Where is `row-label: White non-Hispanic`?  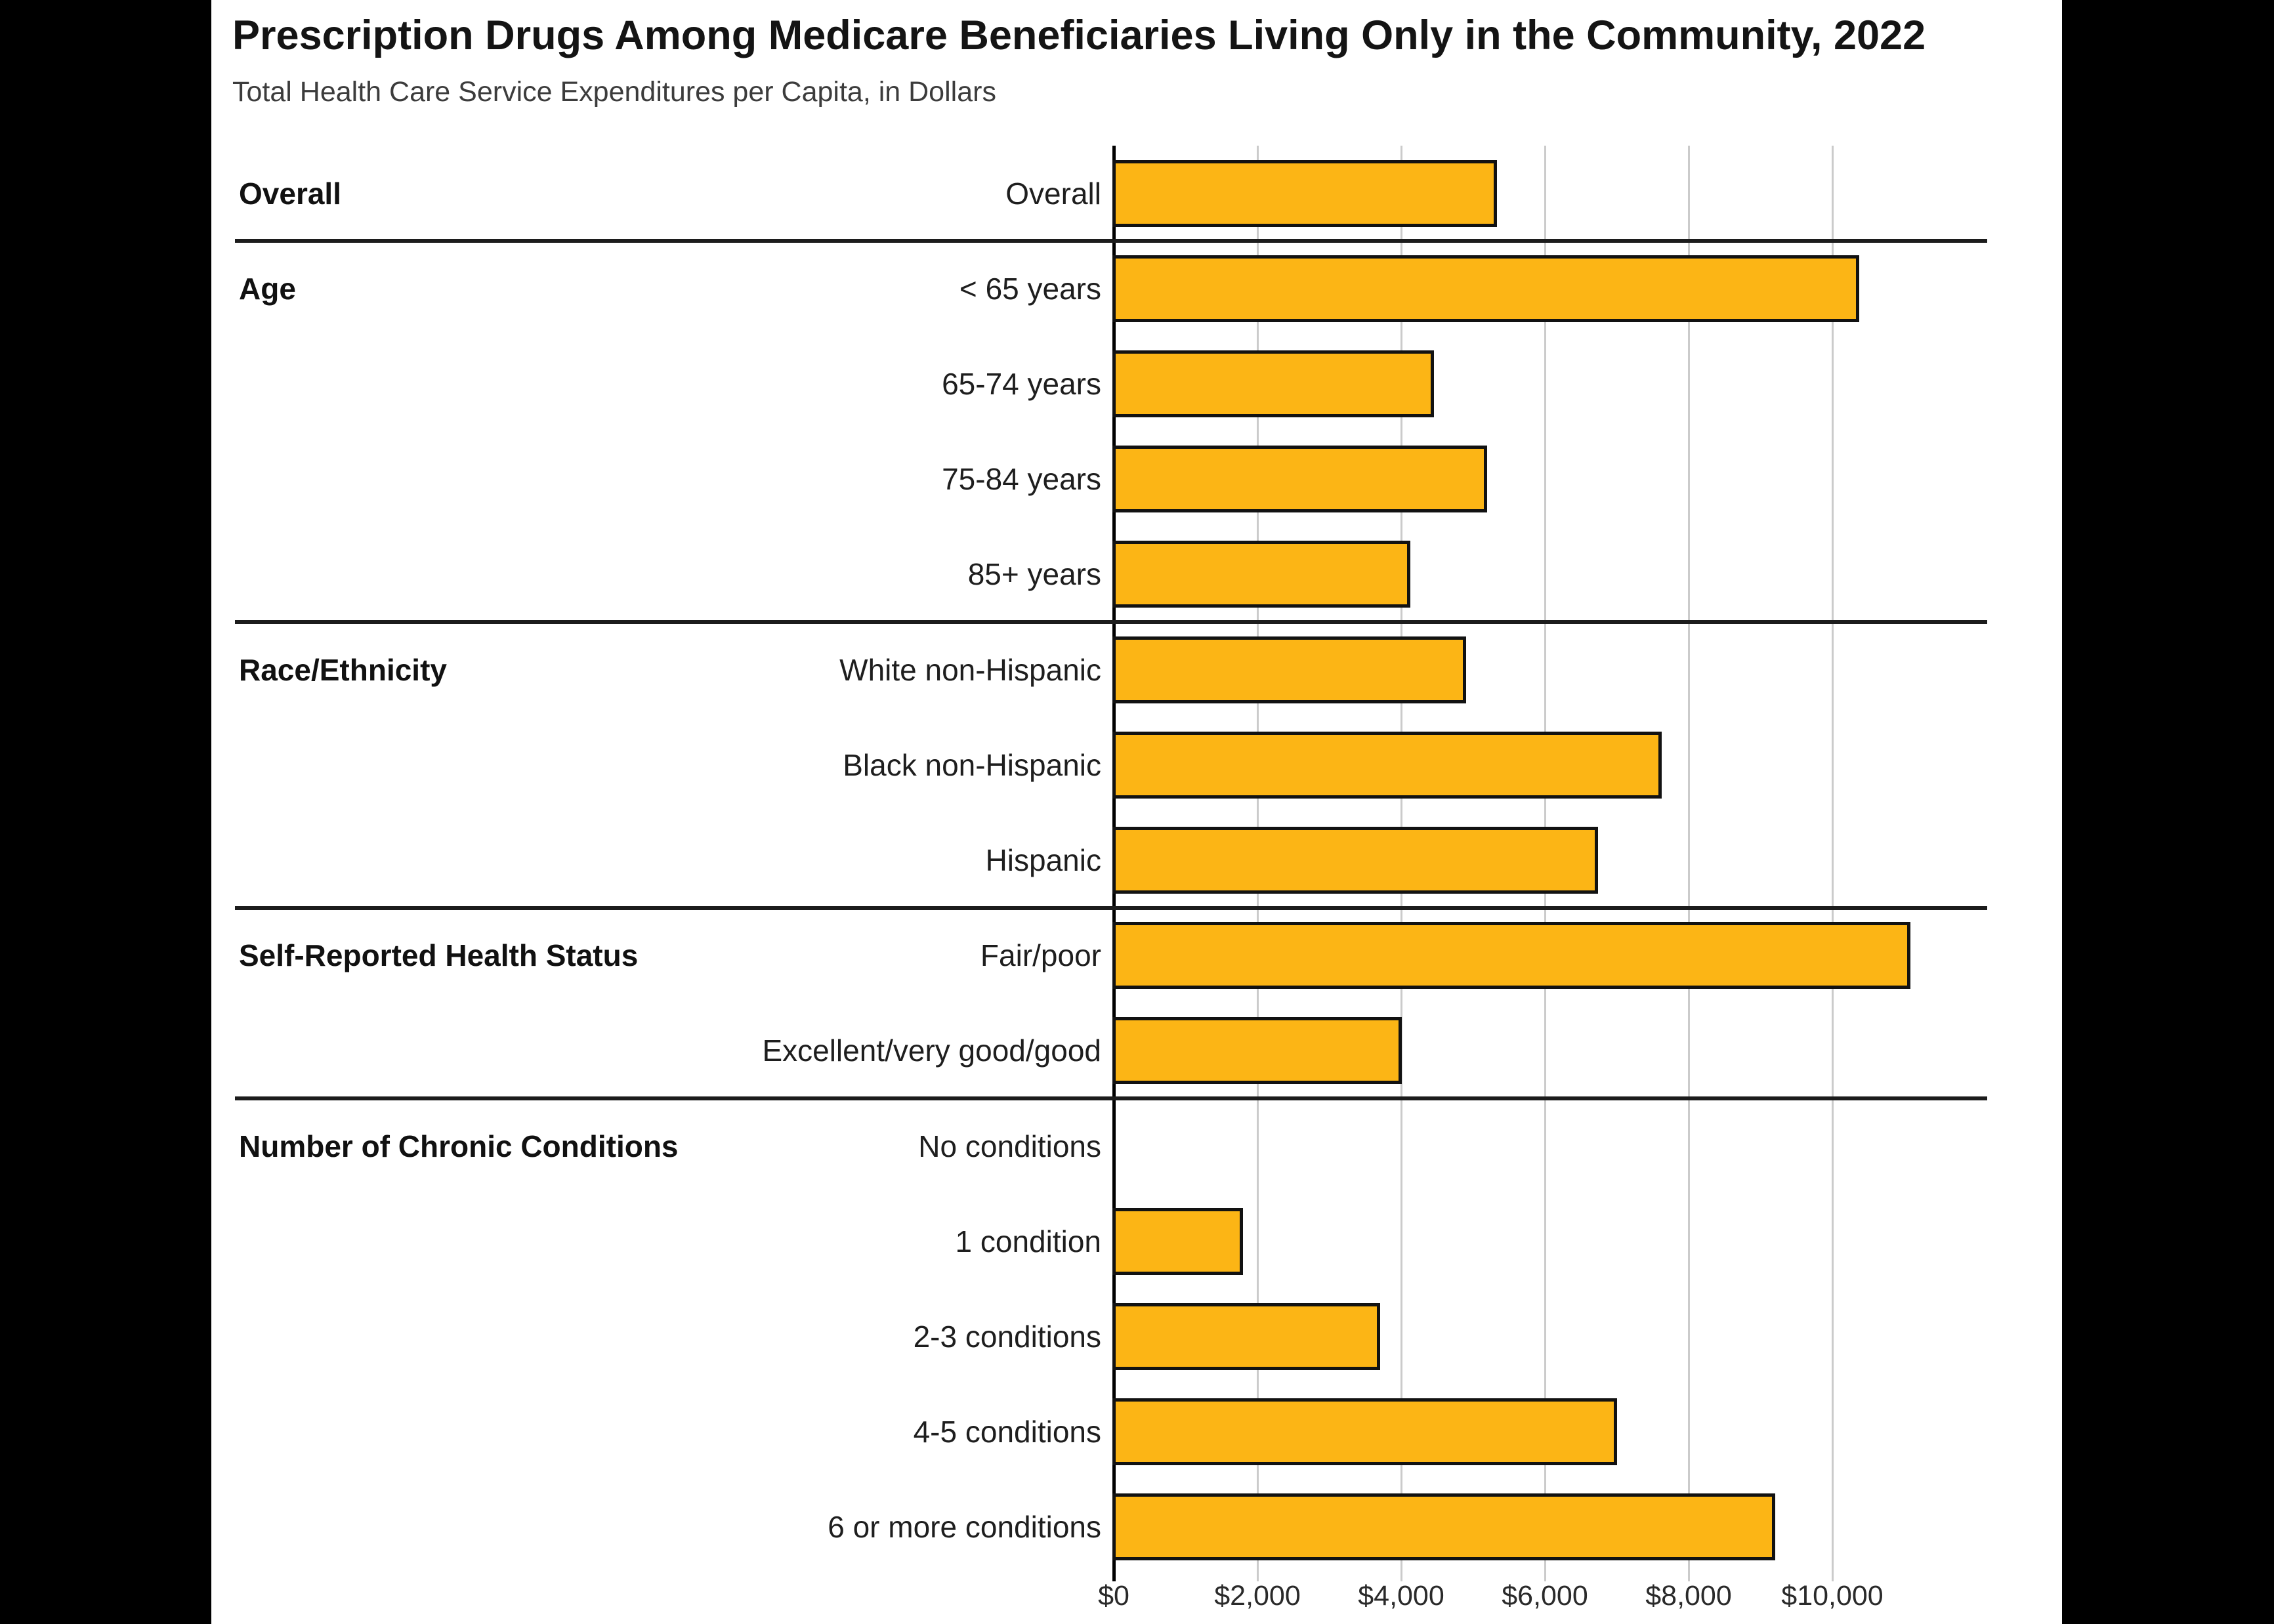 row-label: White non-Hispanic is located at coordinates (970, 669).